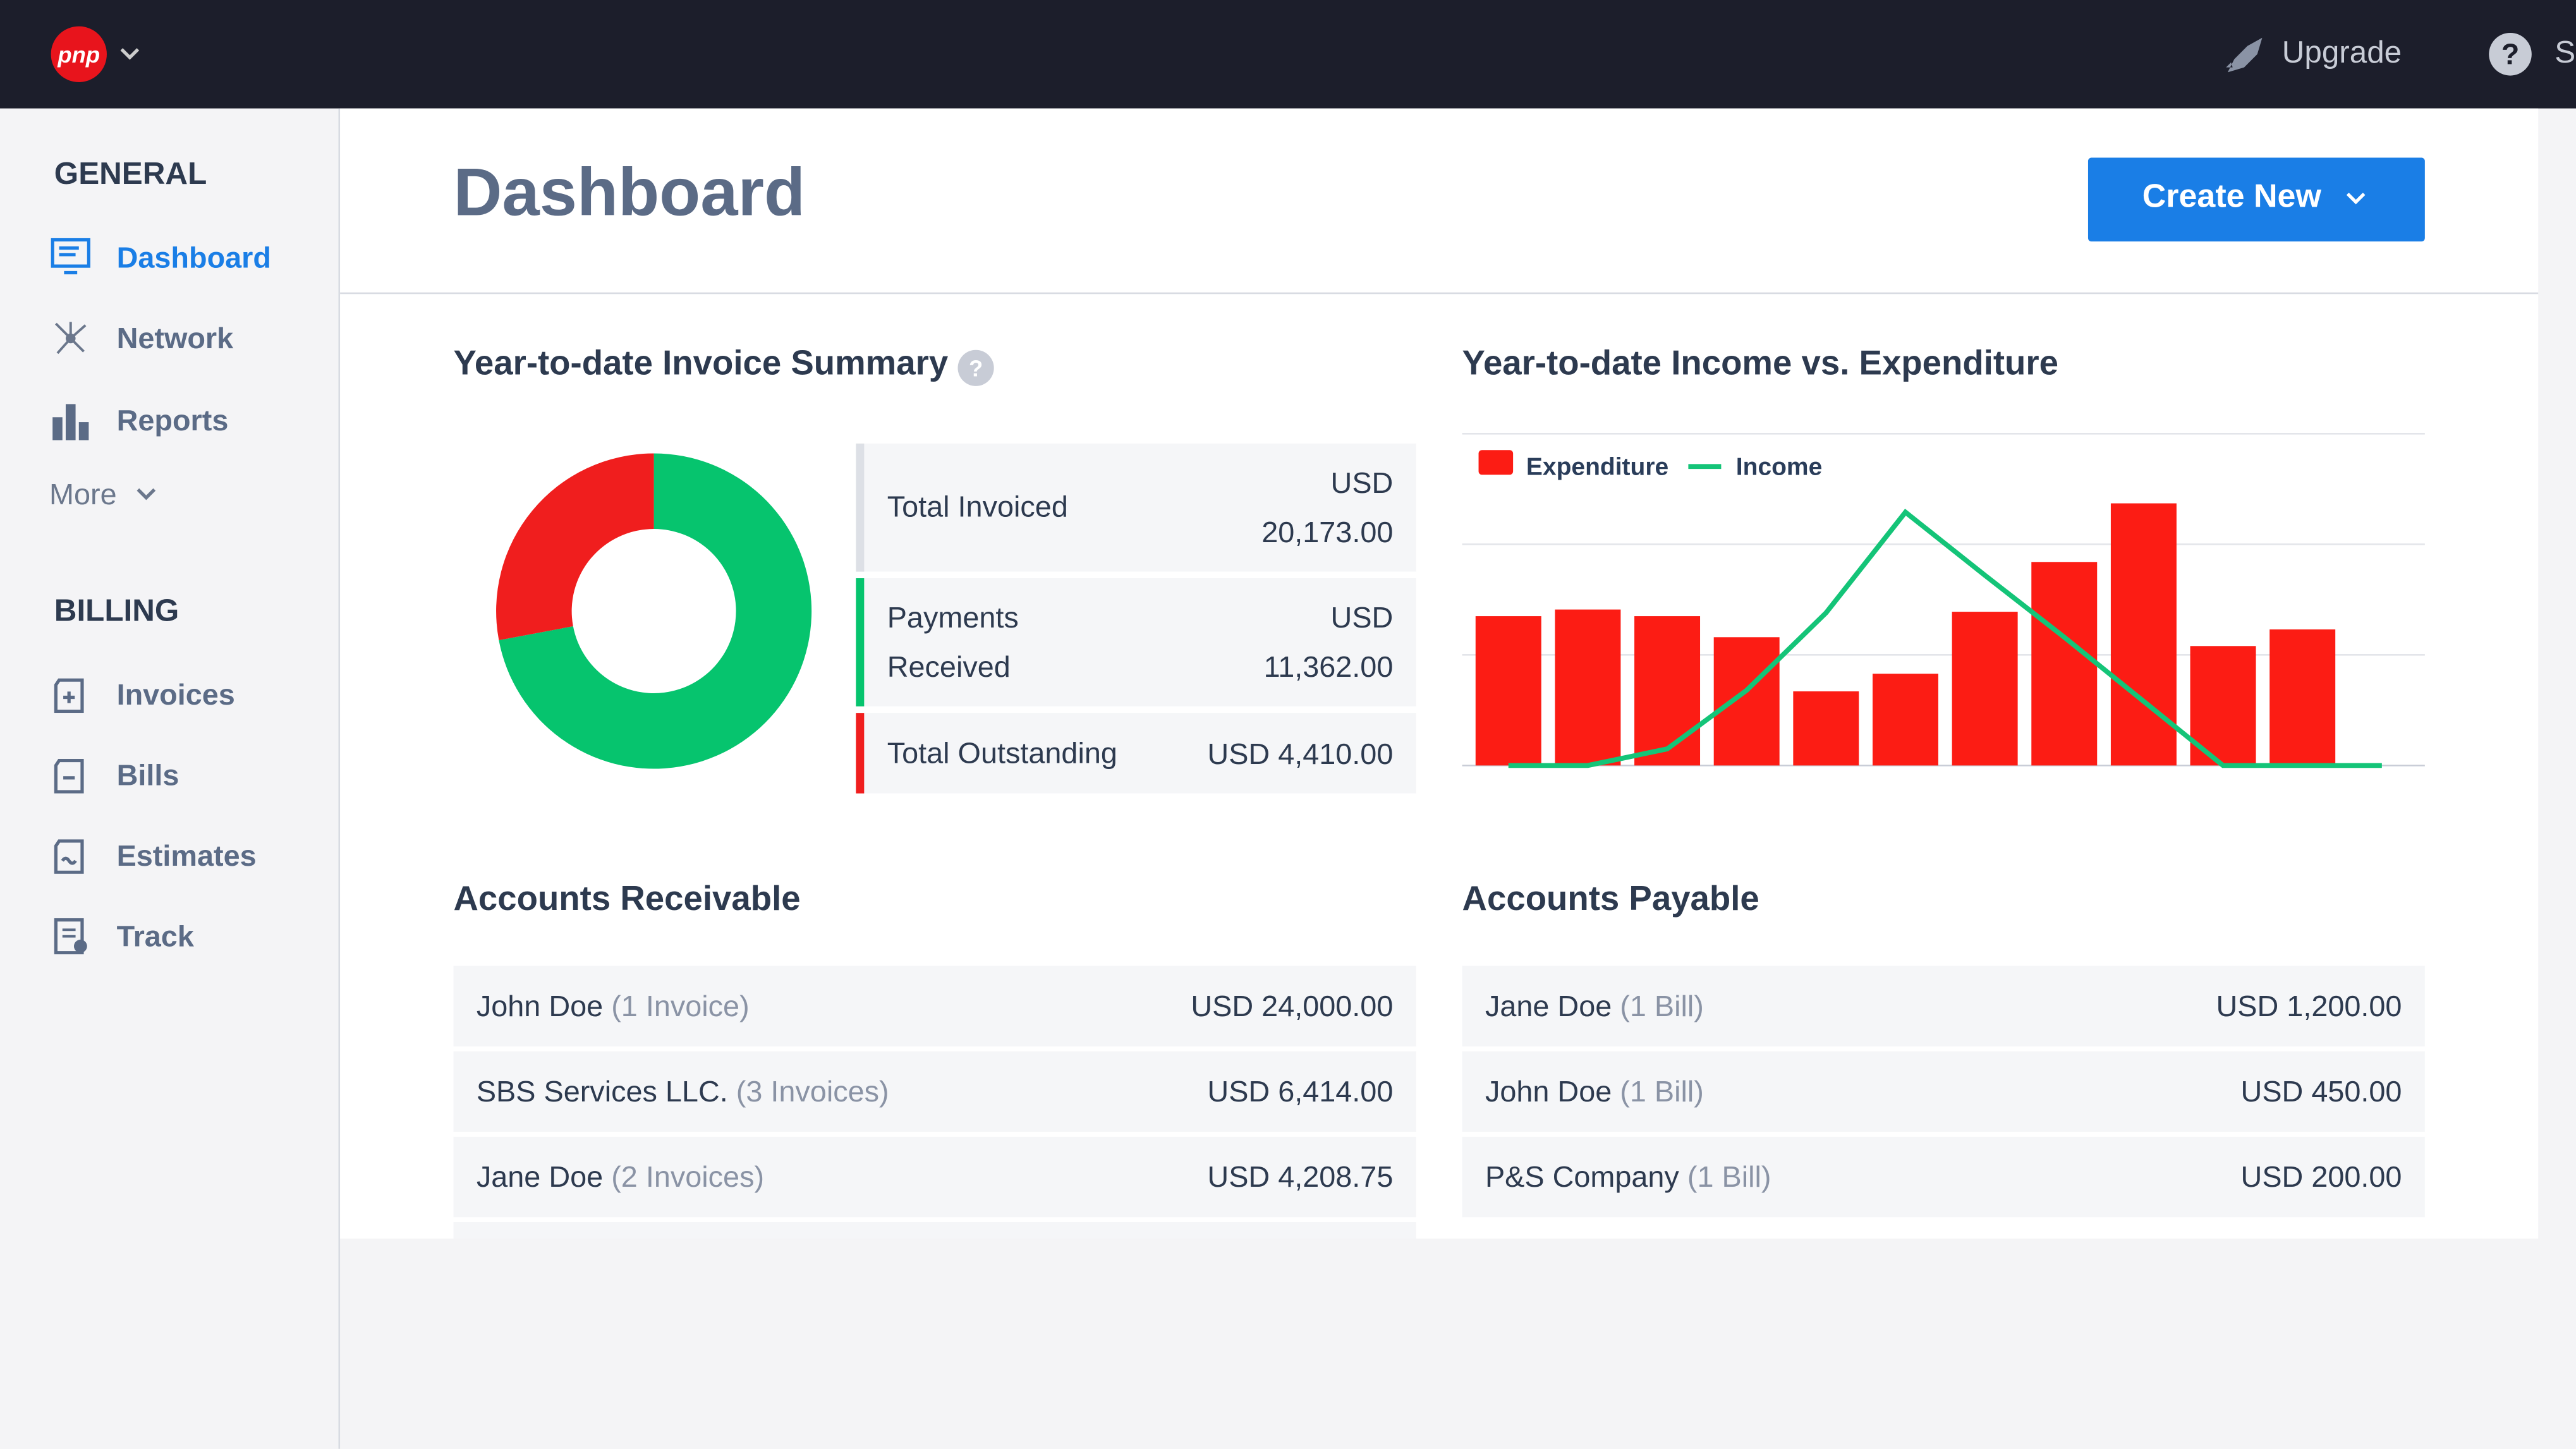 The width and height of the screenshot is (2576, 1449). What do you see at coordinates (103, 55) in the screenshot?
I see `logo: pnp` at bounding box center [103, 55].